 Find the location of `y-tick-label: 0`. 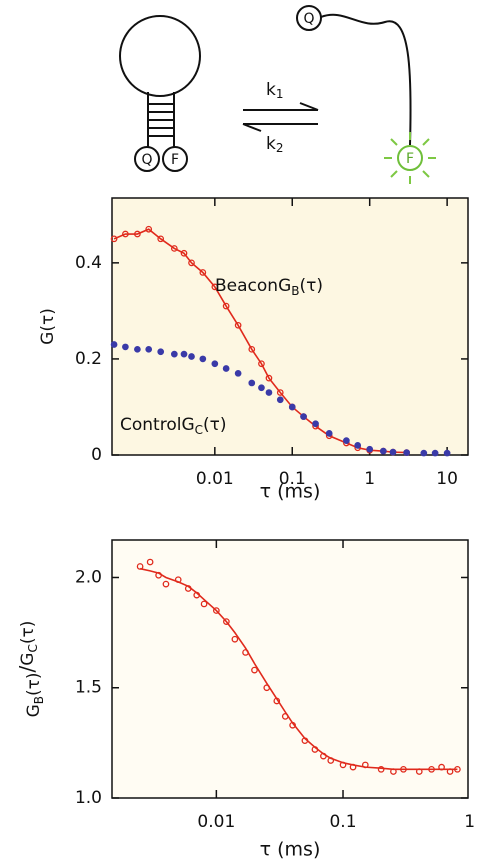

y-tick-label: 0 is located at coordinates (96, 455).